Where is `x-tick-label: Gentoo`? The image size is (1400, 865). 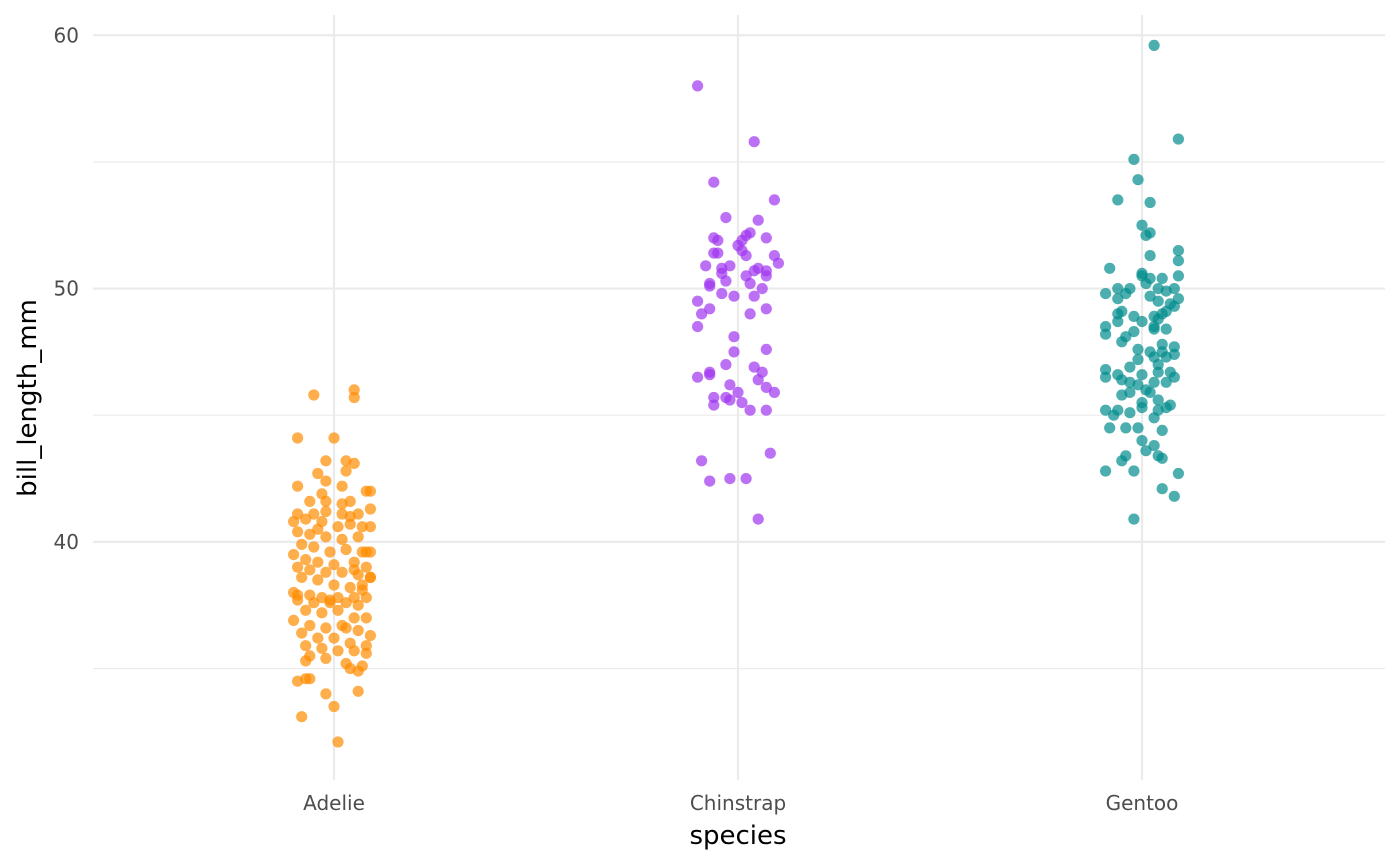 x-tick-label: Gentoo is located at coordinates (1142, 803).